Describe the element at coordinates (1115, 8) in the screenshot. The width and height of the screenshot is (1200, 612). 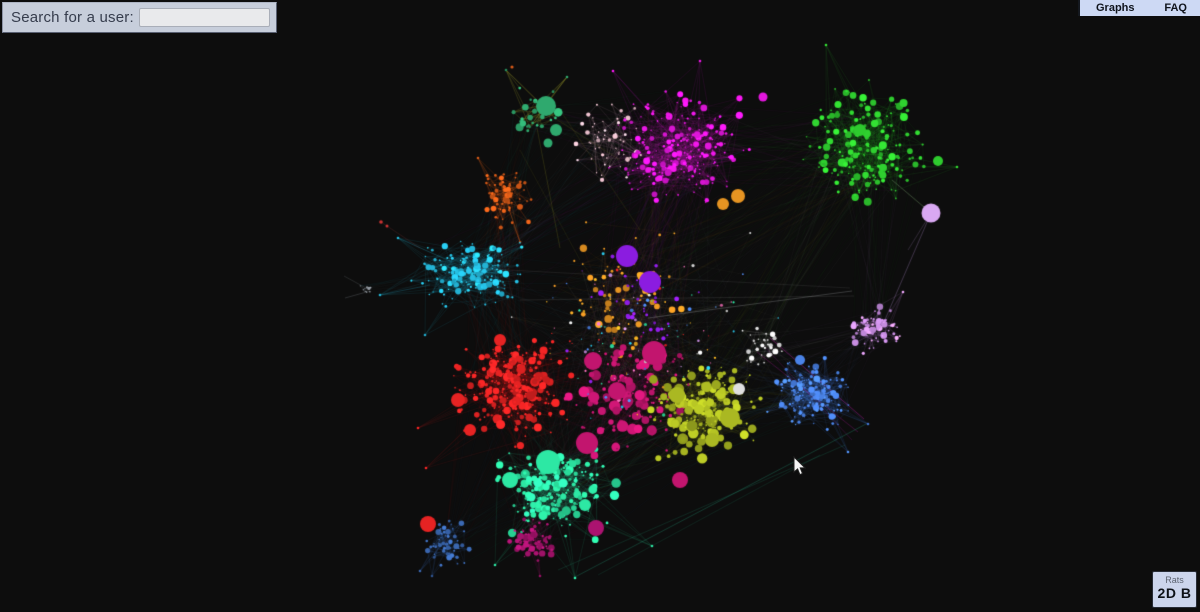
I see `nav-item-graphs: Graphs` at that location.